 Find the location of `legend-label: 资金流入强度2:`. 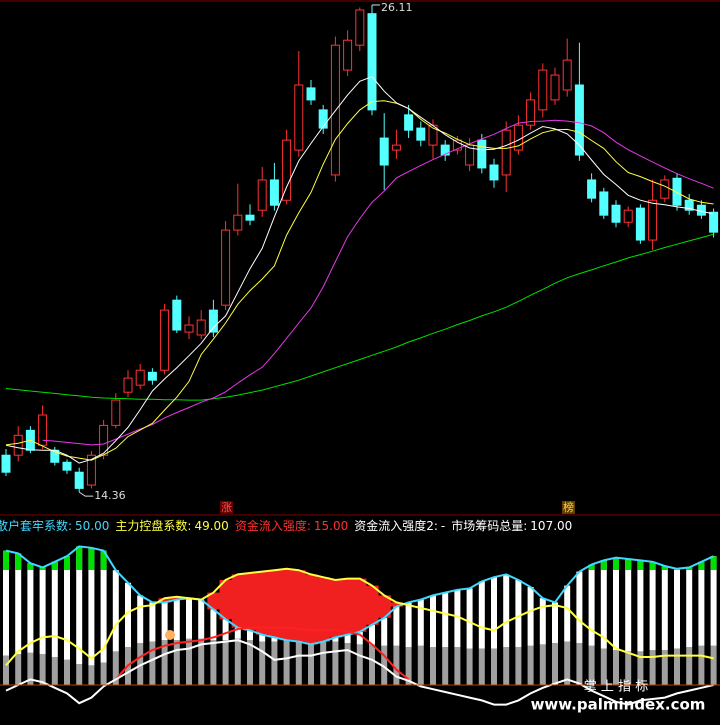

legend-label: 资金流入强度2: is located at coordinates (396, 525).